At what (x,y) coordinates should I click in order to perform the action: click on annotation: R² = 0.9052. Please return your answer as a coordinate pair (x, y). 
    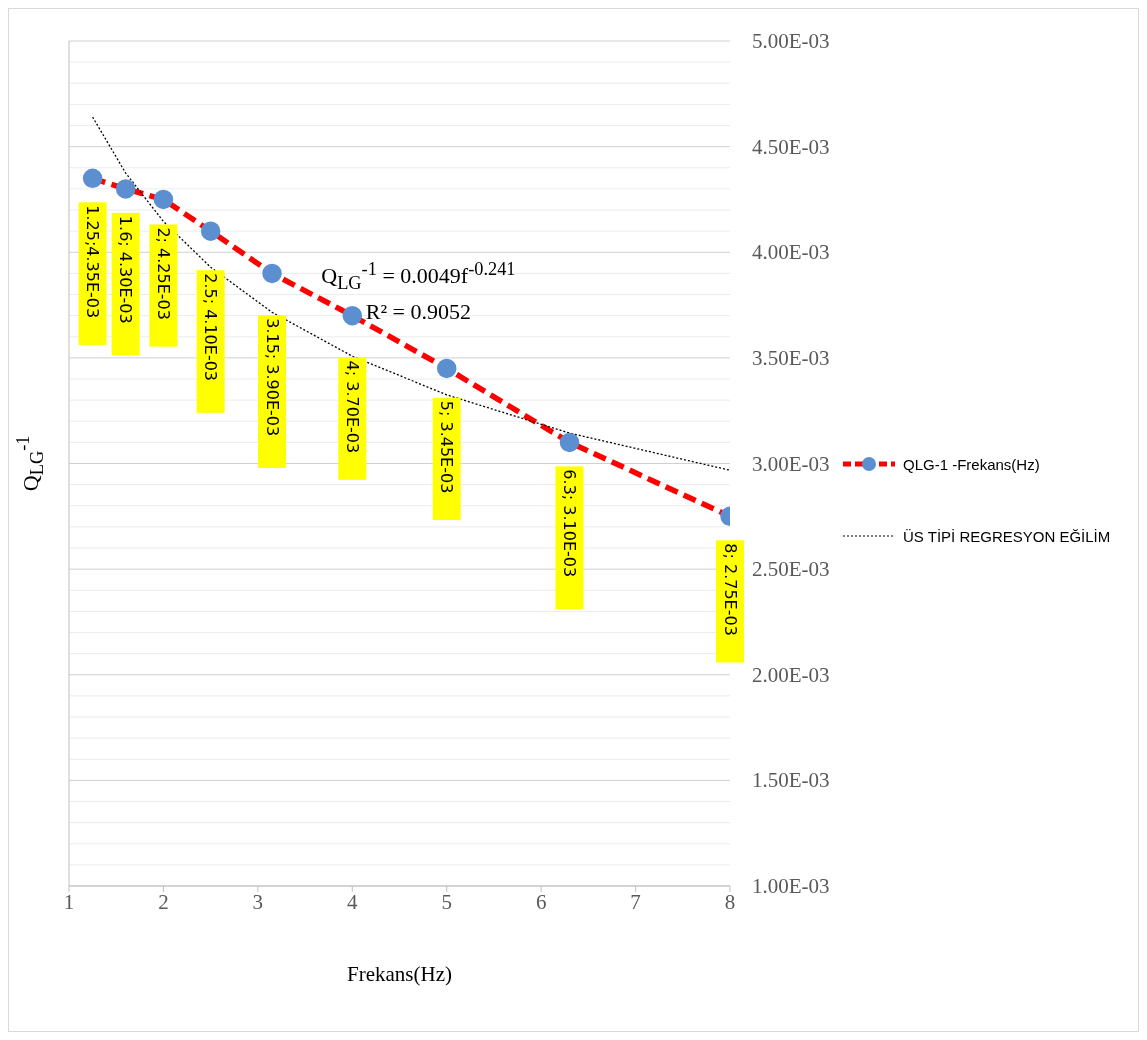
    Looking at the image, I should click on (418, 311).